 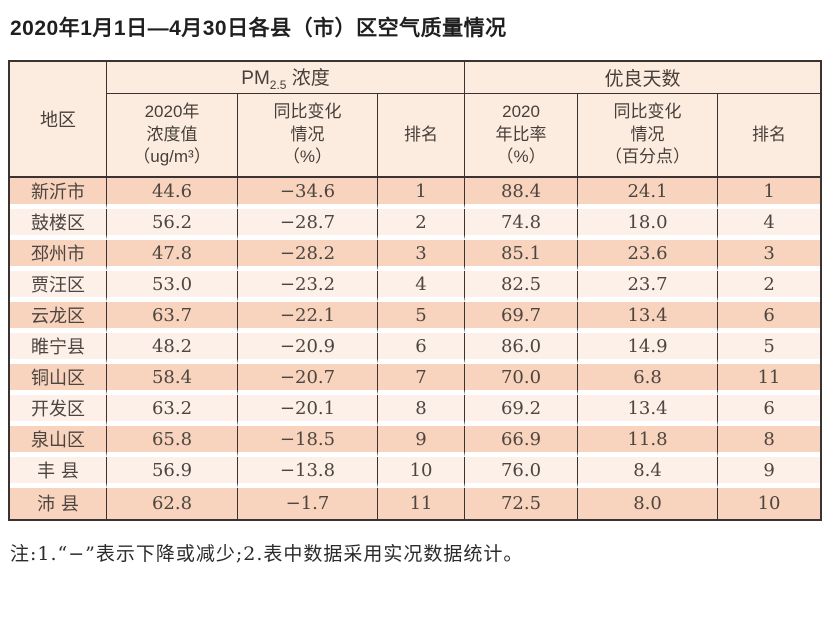 What do you see at coordinates (522, 441) in the screenshot?
I see `rate-cell: 66.9` at bounding box center [522, 441].